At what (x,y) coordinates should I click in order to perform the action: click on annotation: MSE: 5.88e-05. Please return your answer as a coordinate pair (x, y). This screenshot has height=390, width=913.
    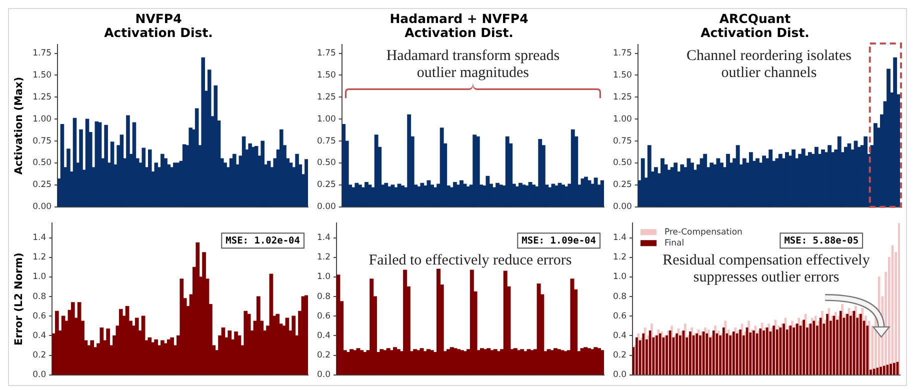
    Looking at the image, I should click on (821, 241).